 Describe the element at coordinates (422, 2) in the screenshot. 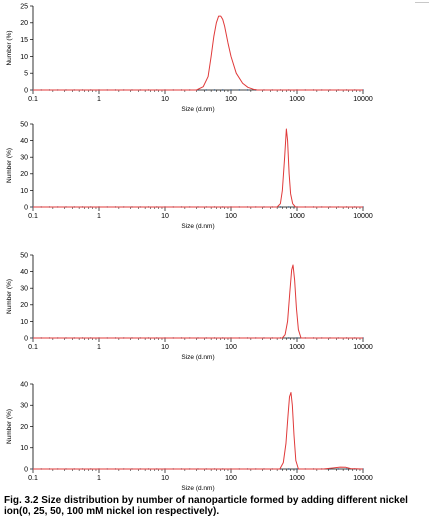

I see `corner-mark` at that location.